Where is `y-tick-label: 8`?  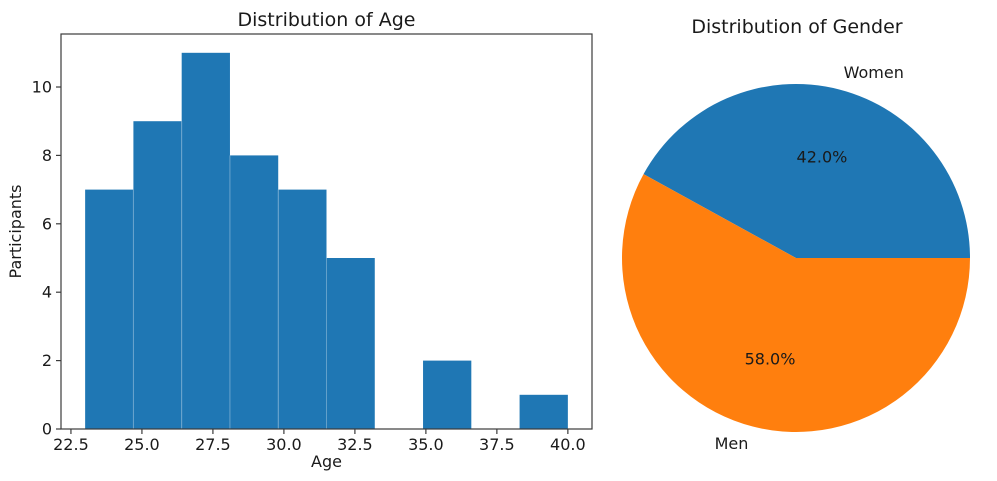
y-tick-label: 8 is located at coordinates (47, 155).